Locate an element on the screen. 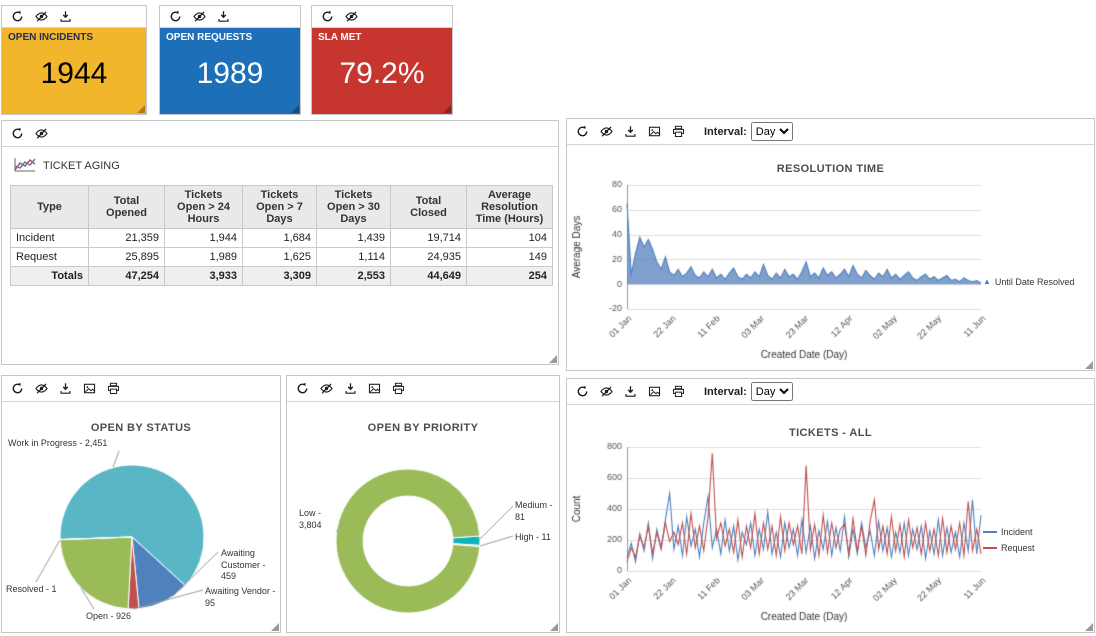 The height and width of the screenshot is (636, 1096). resolution-legend: ▲ Until Date Resolved is located at coordinates (1028, 285).